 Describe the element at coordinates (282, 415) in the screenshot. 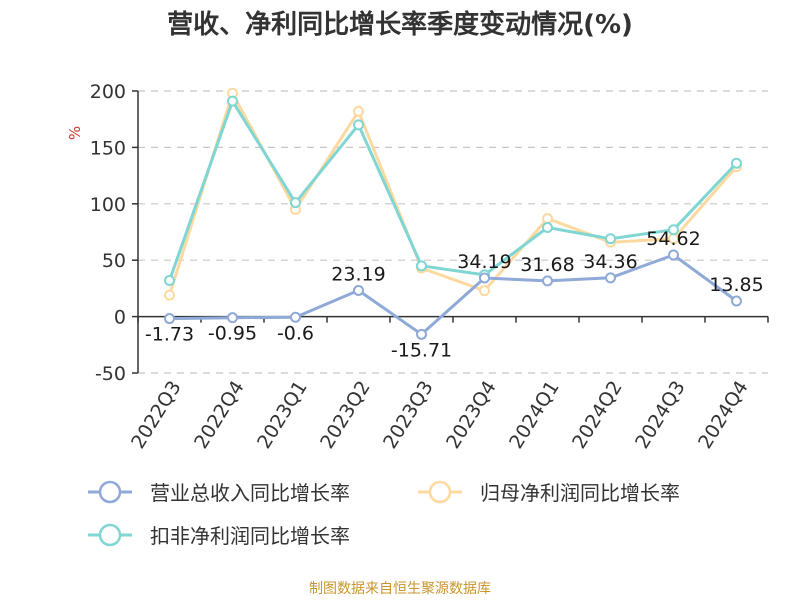

I see `x-tick-label: 2023Q1` at that location.